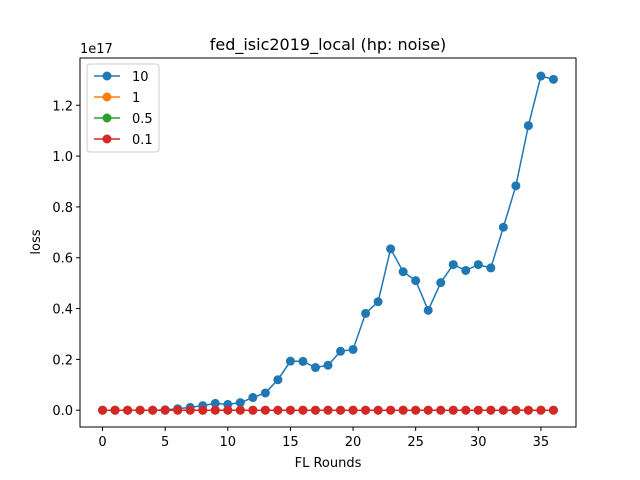 This screenshot has width=640, height=480. I want to click on x-tick-label: 5, so click(165, 442).